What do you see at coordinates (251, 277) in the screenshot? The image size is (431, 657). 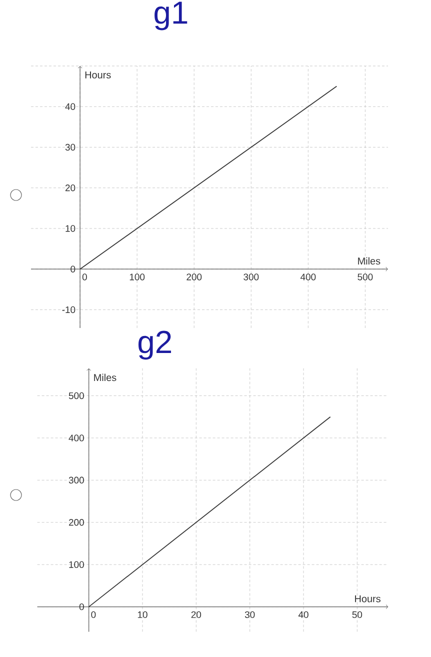 I see `x-tick-label: 300` at bounding box center [251, 277].